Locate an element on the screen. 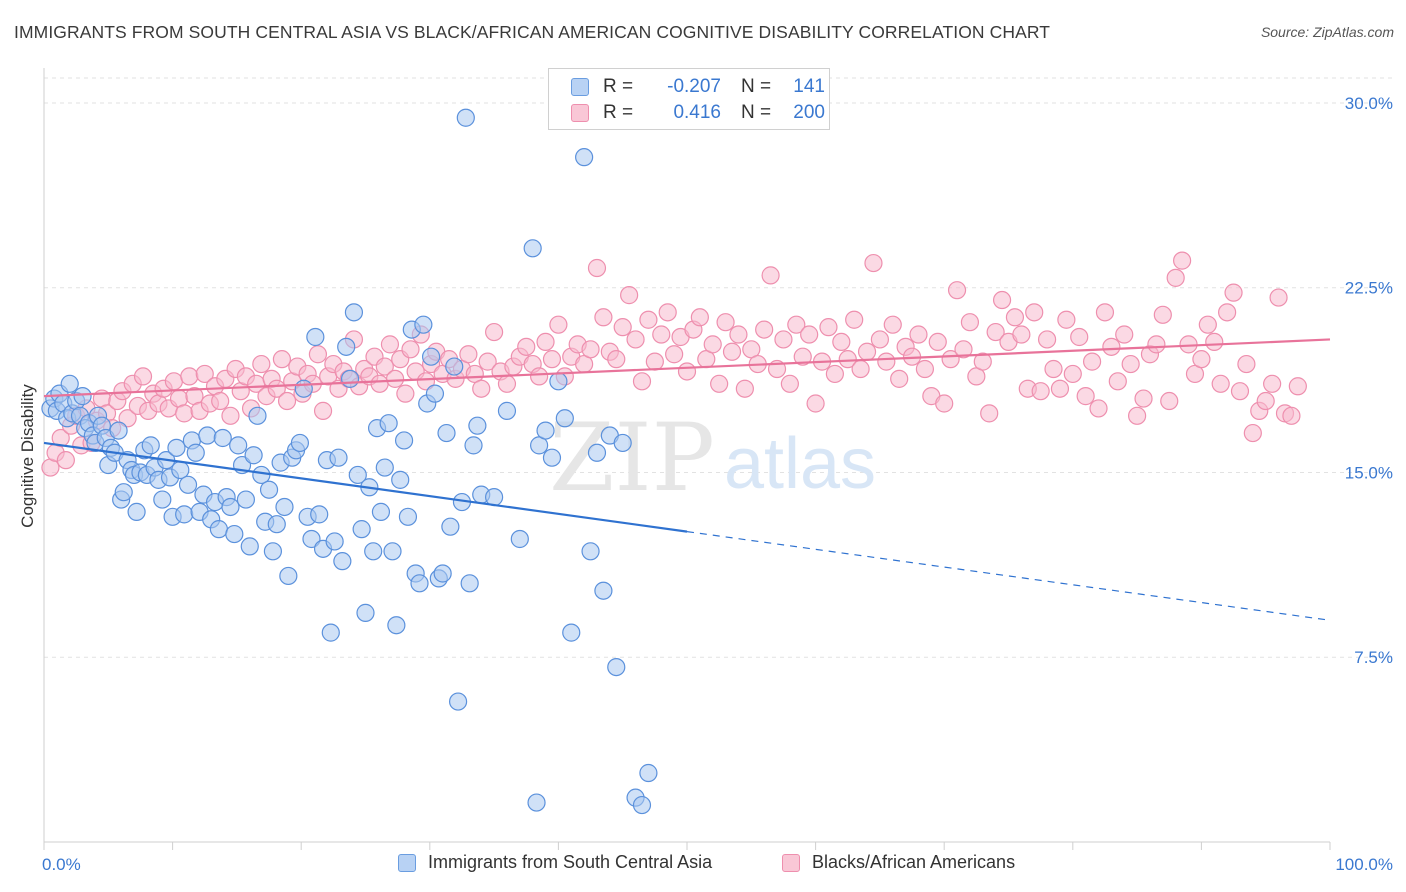 The height and width of the screenshot is (892, 1406). correlation-legend: R = -0.207 N = 141 R = 0.416 N = 200 is located at coordinates (689, 99).